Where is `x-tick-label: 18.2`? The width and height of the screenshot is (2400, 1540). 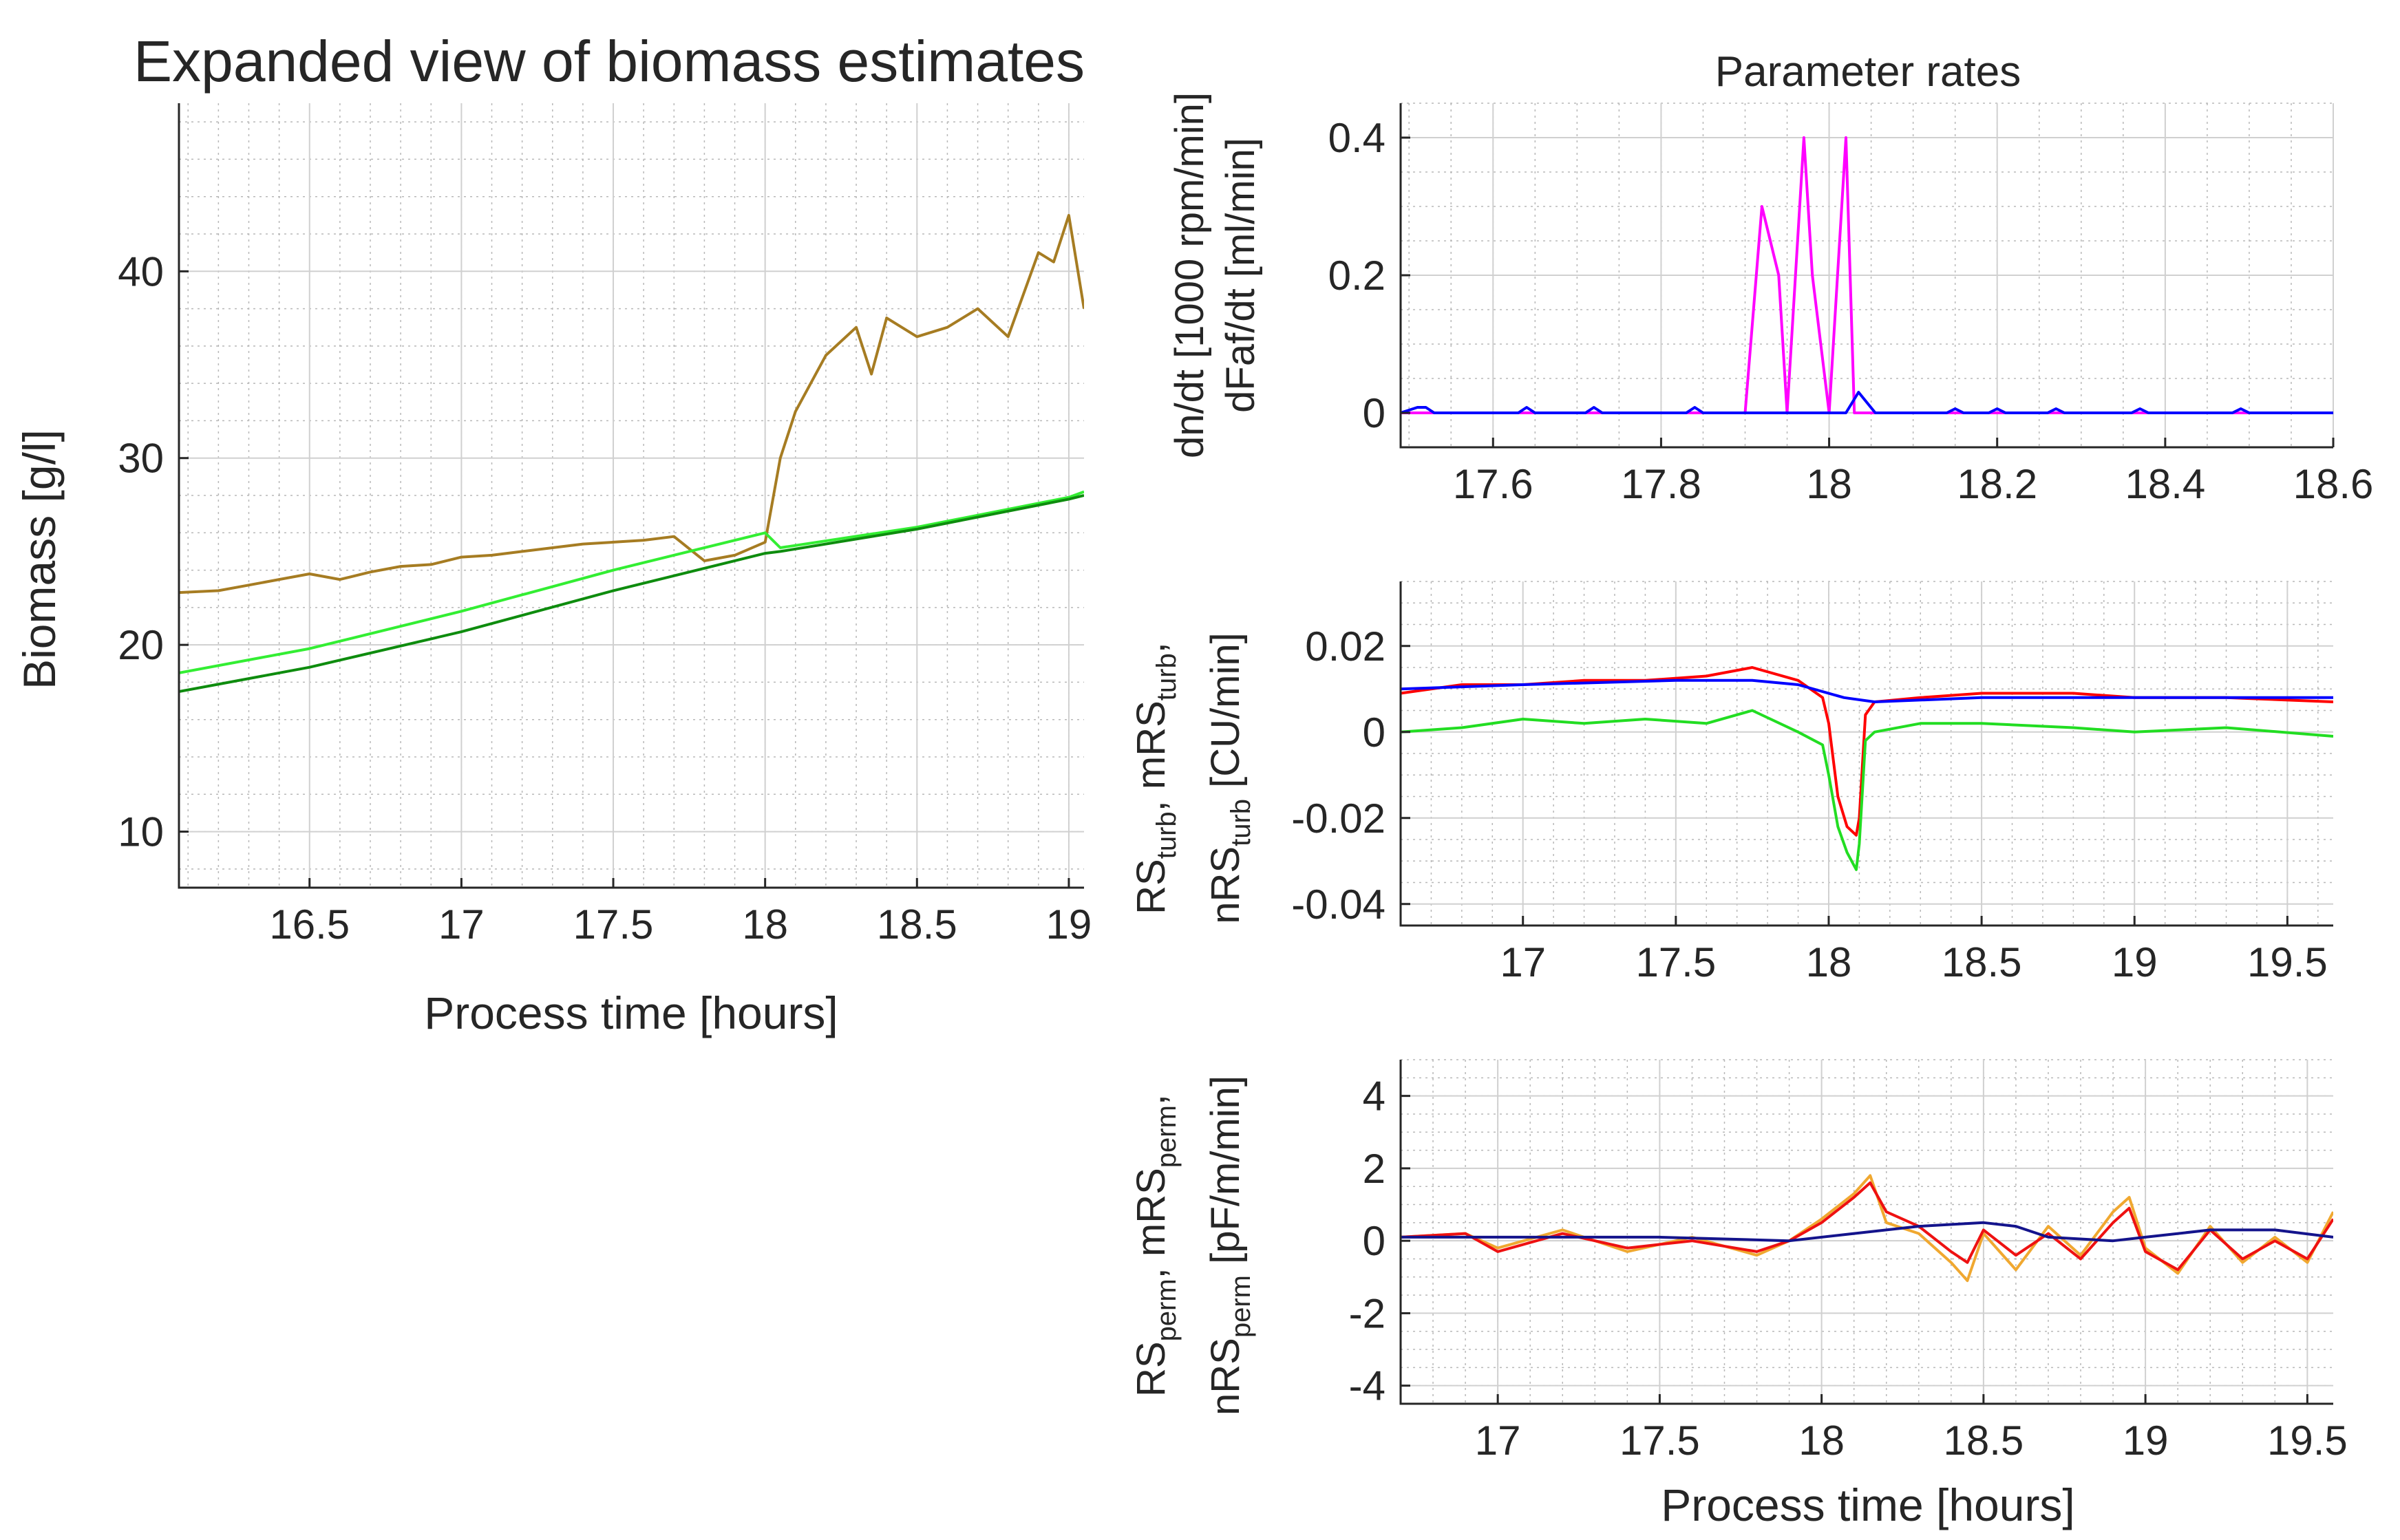 x-tick-label: 18.2 is located at coordinates (1997, 484).